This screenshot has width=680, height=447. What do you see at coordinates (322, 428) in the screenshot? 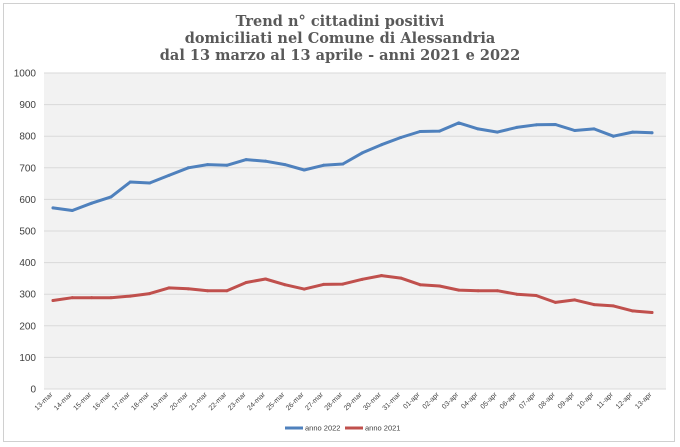
I see `legend-label: anno 2022` at bounding box center [322, 428].